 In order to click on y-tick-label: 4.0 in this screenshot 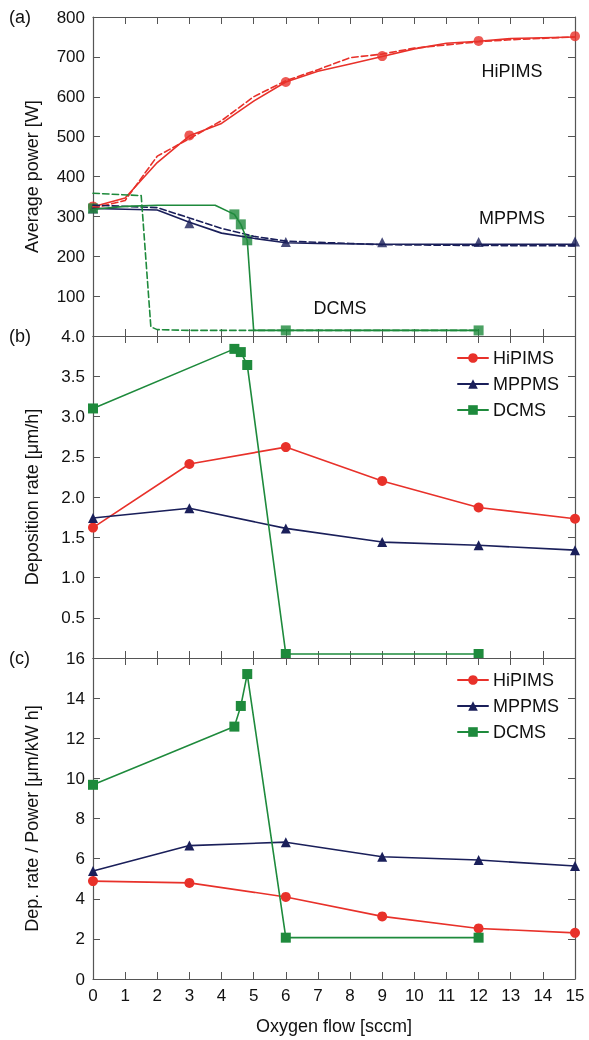, I will do `click(73, 336)`.